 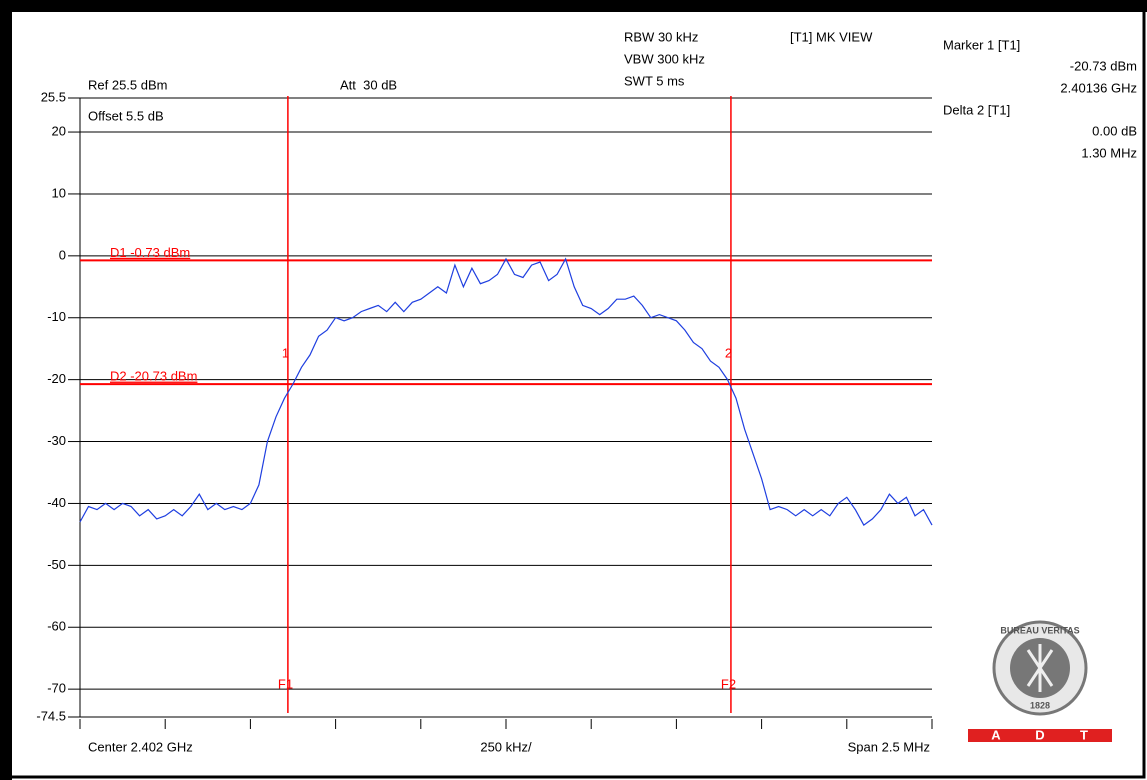 What do you see at coordinates (1040, 668) in the screenshot?
I see `logo-figure` at bounding box center [1040, 668].